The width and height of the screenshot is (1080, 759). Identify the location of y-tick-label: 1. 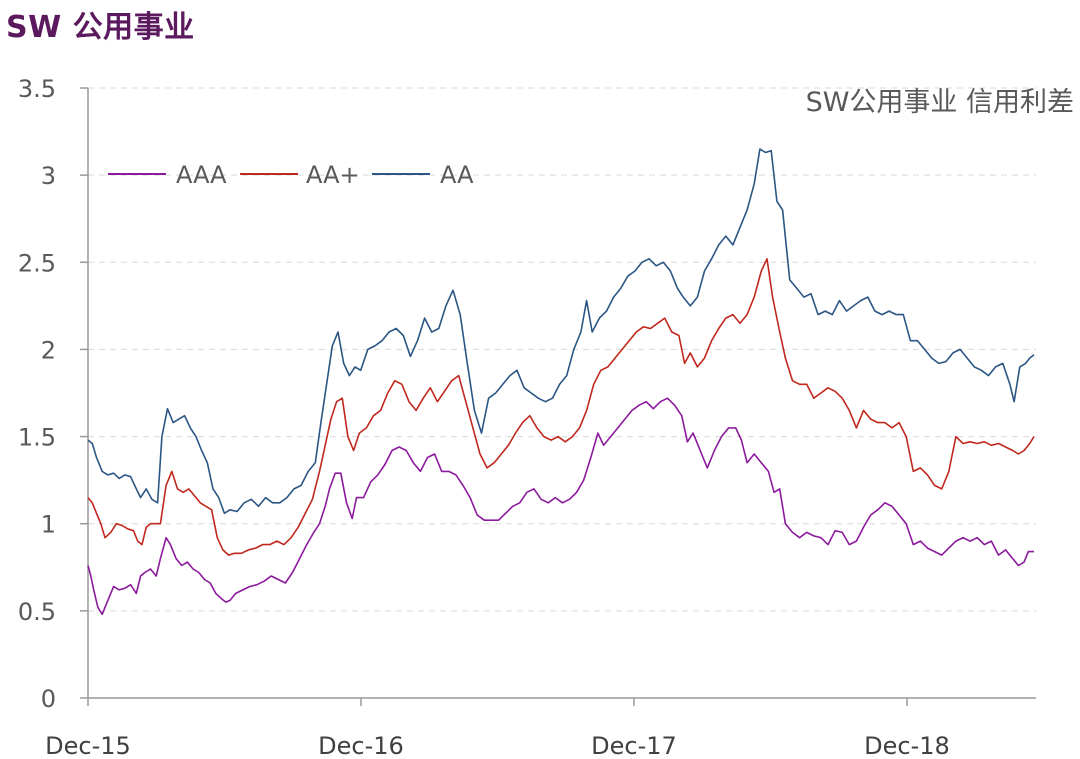
(48, 525).